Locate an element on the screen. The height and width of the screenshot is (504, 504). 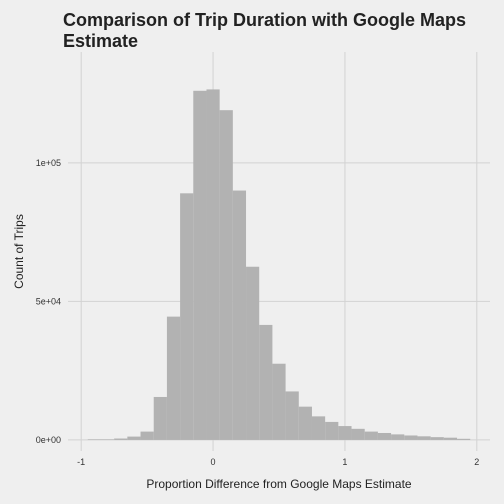
y-axis-title: Count of Trips is located at coordinates (19, 251).